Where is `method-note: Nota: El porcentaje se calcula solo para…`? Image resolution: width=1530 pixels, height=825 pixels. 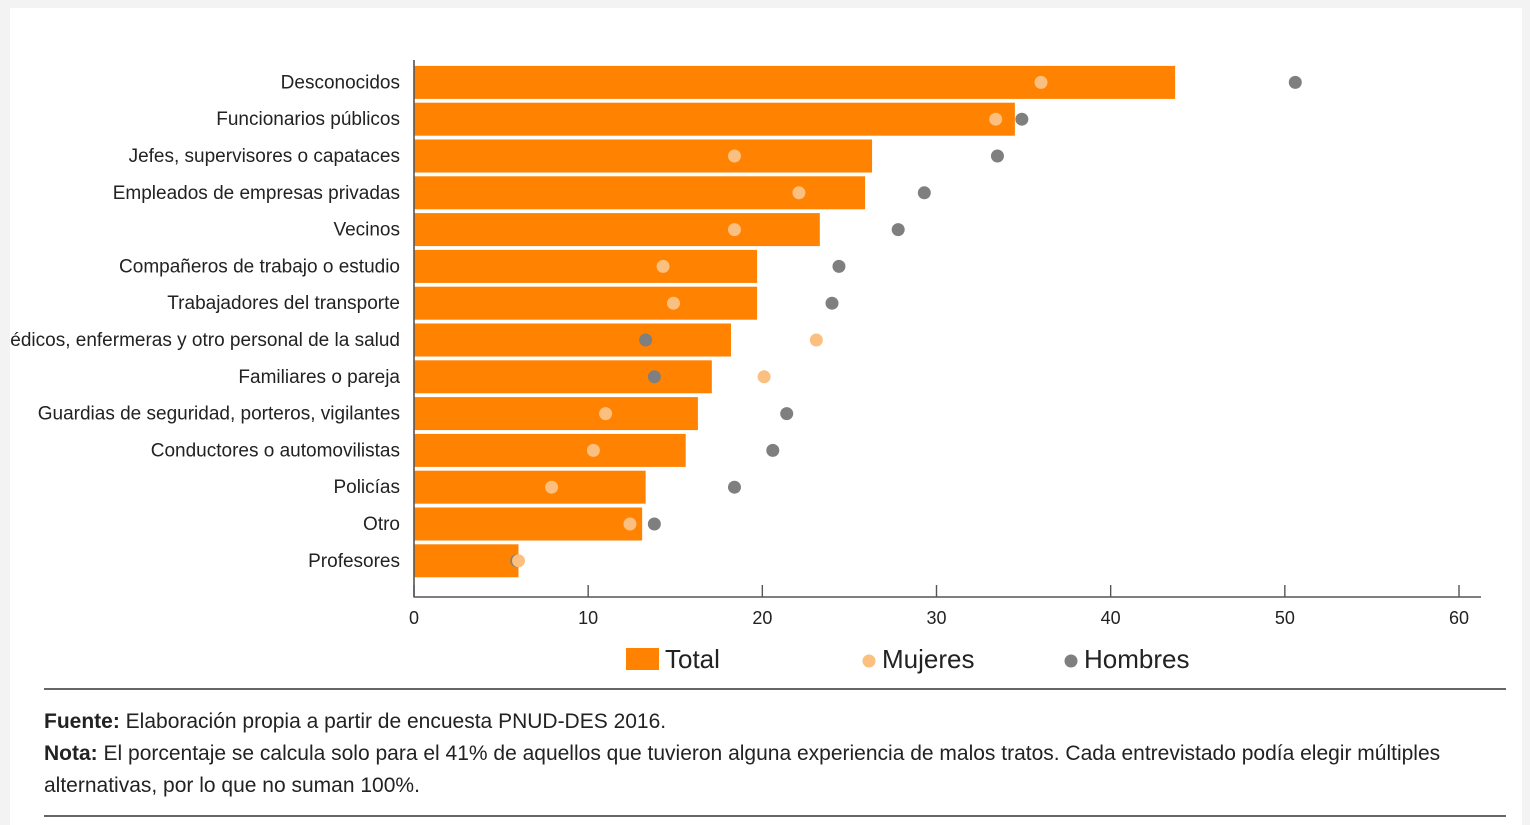
method-note: Nota: El porcentaje se calcula solo para… is located at coordinates (774, 770).